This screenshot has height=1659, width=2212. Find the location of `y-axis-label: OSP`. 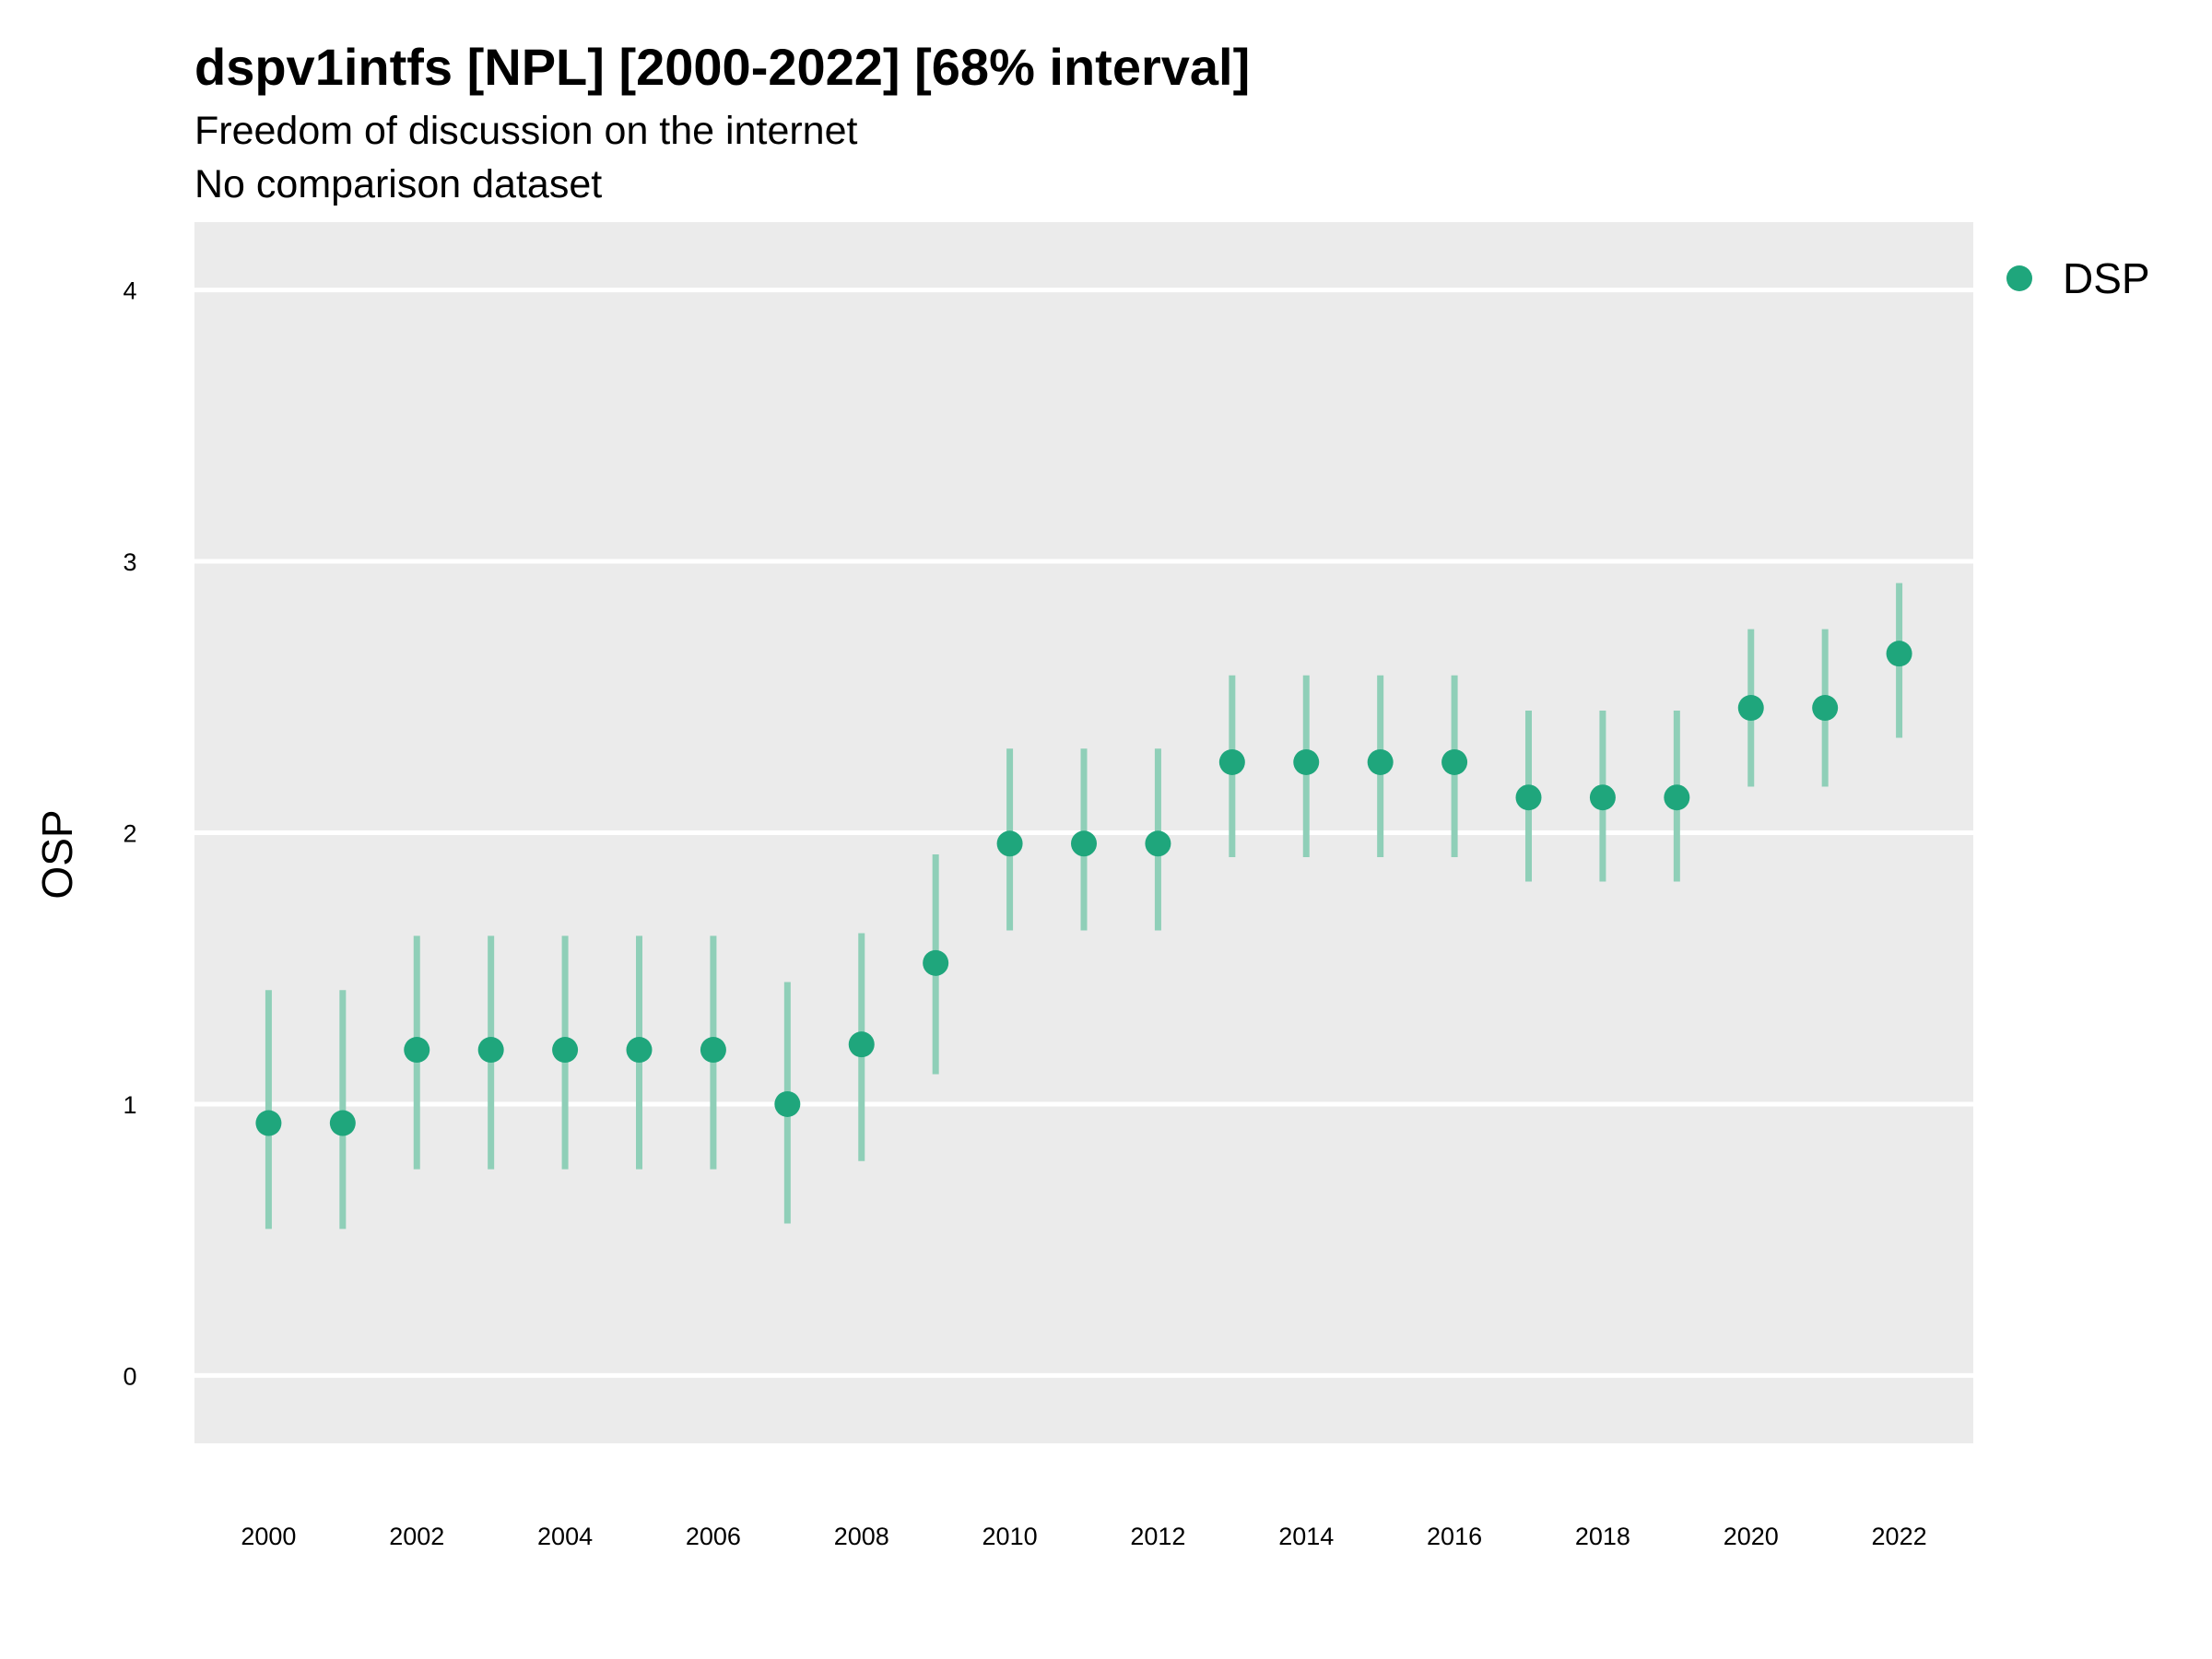

y-axis-label: OSP is located at coordinates (57, 854).